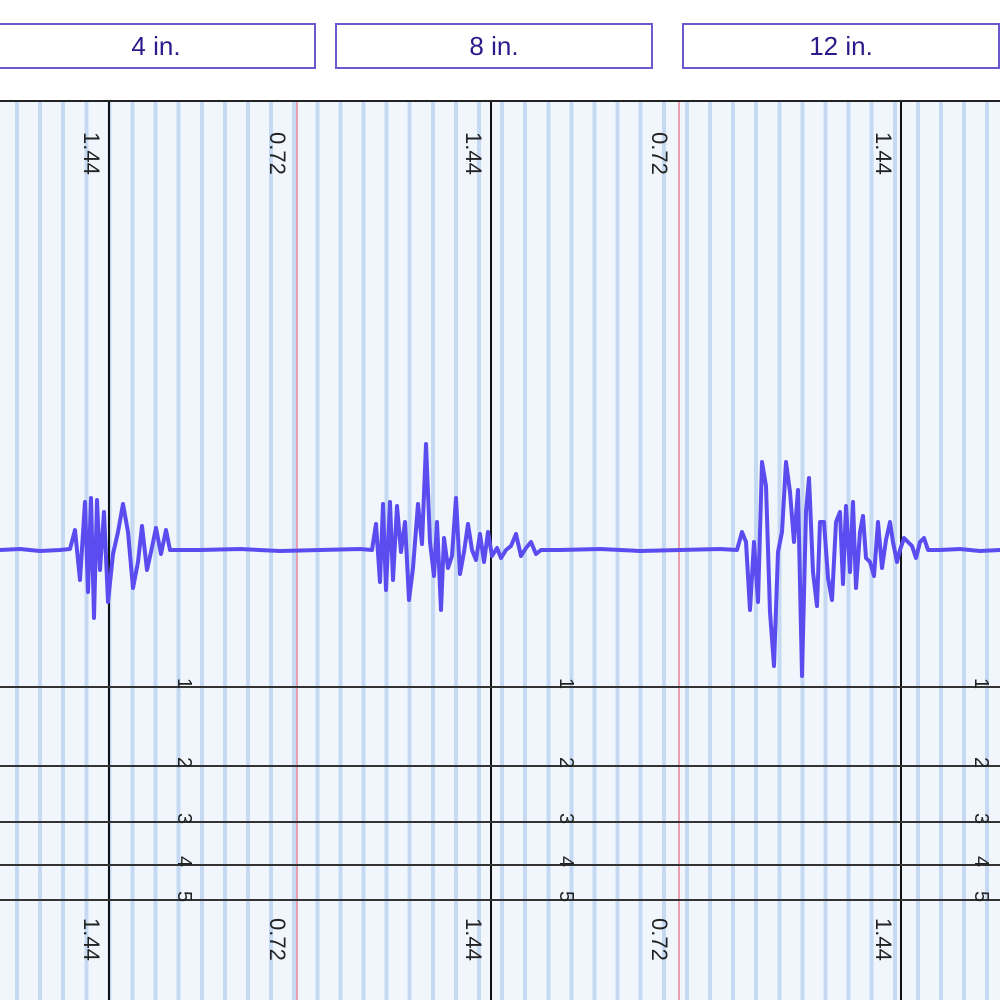 The height and width of the screenshot is (1000, 1000). Describe the element at coordinates (109, 551) in the screenshot. I see `marker-line` at that location.